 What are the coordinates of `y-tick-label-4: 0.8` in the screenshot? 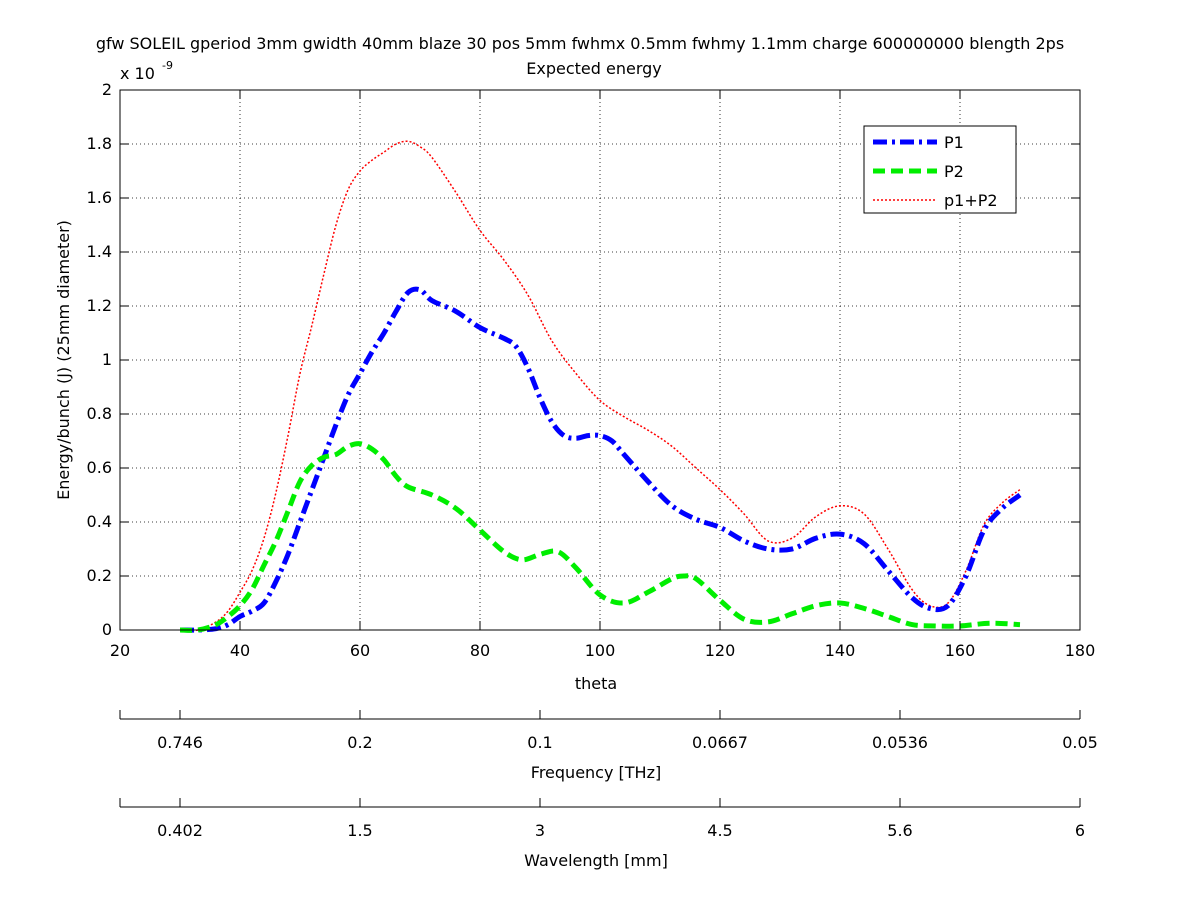 It's located at (99, 413).